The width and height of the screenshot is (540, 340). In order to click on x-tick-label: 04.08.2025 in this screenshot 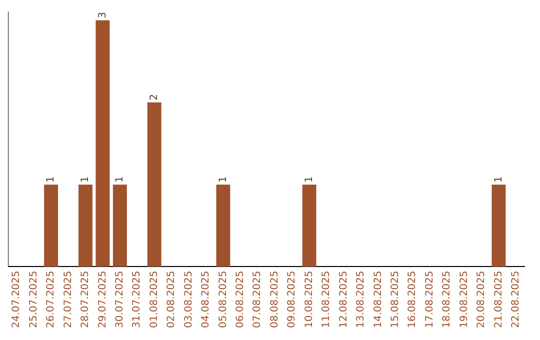, I will do `click(206, 299)`.